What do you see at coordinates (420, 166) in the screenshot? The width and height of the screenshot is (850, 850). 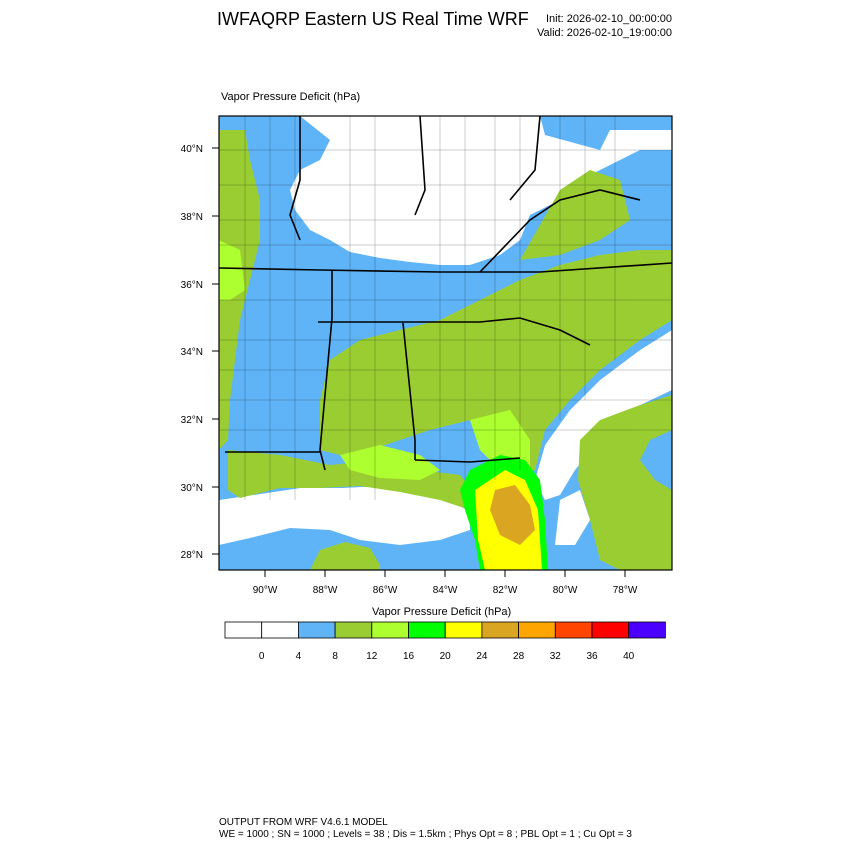 I see `border-in-oh` at bounding box center [420, 166].